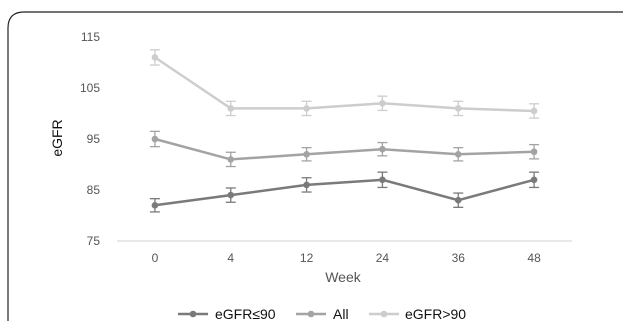 The height and width of the screenshot is (321, 623). What do you see at coordinates (90, 37) in the screenshot?
I see `y-tick-label: 115` at bounding box center [90, 37].